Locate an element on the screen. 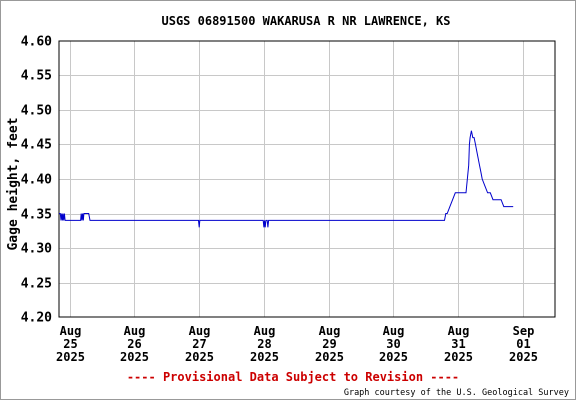  y-tick-label: 4.30 is located at coordinates (36, 249).